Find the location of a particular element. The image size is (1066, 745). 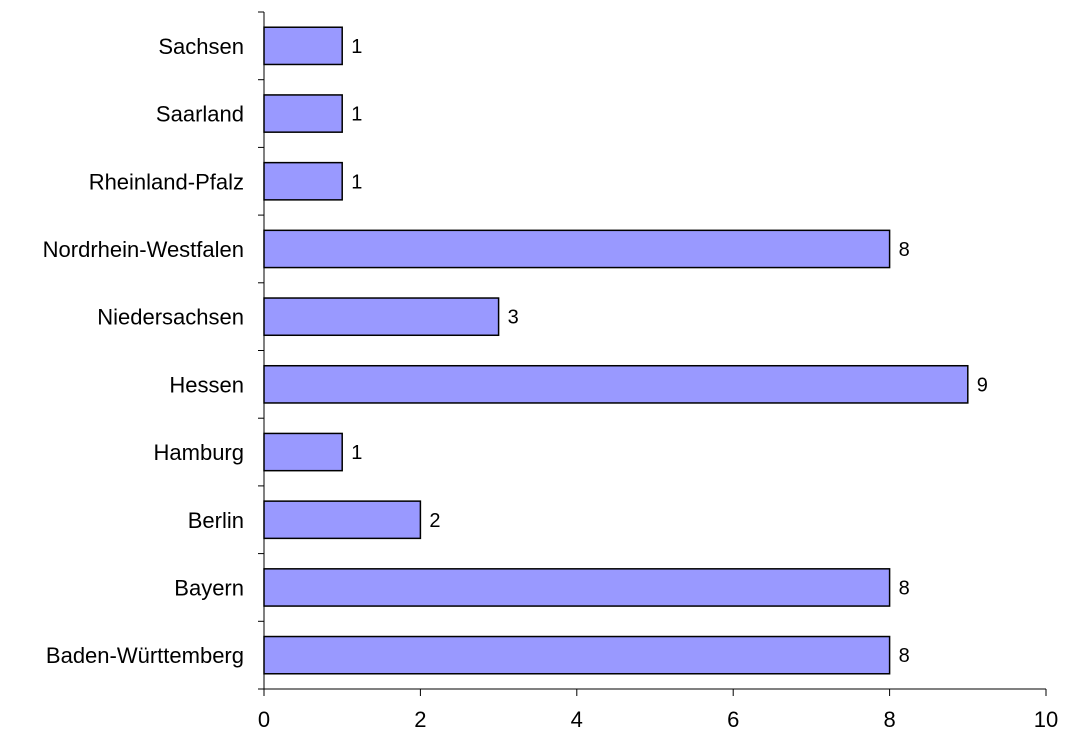

data-label: 3 is located at coordinates (513, 318).